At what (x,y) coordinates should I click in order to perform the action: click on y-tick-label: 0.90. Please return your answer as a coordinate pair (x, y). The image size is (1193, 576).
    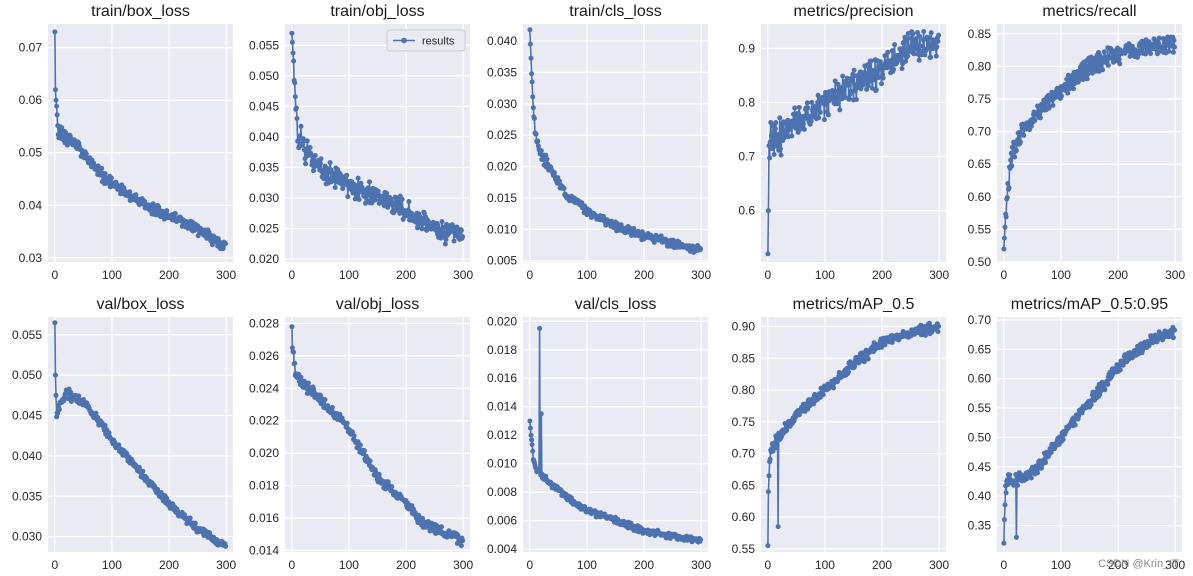
    Looking at the image, I should click on (744, 327).